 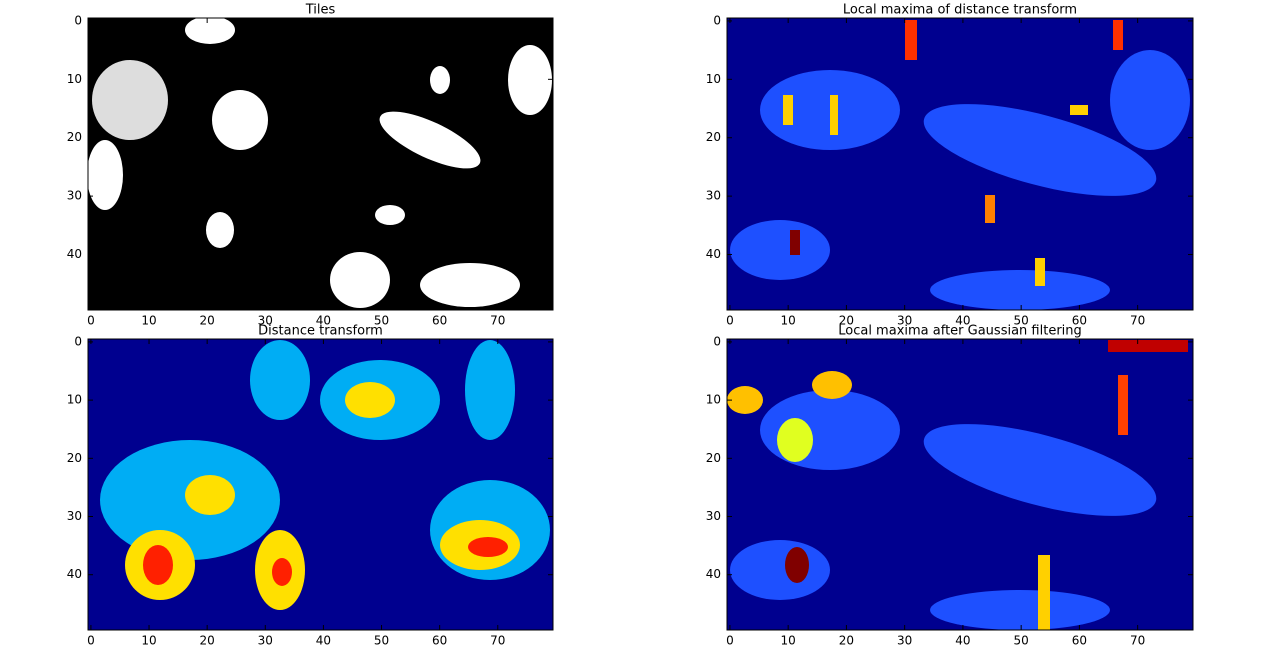 I want to click on panel-title: Tiles, so click(x=320, y=10).